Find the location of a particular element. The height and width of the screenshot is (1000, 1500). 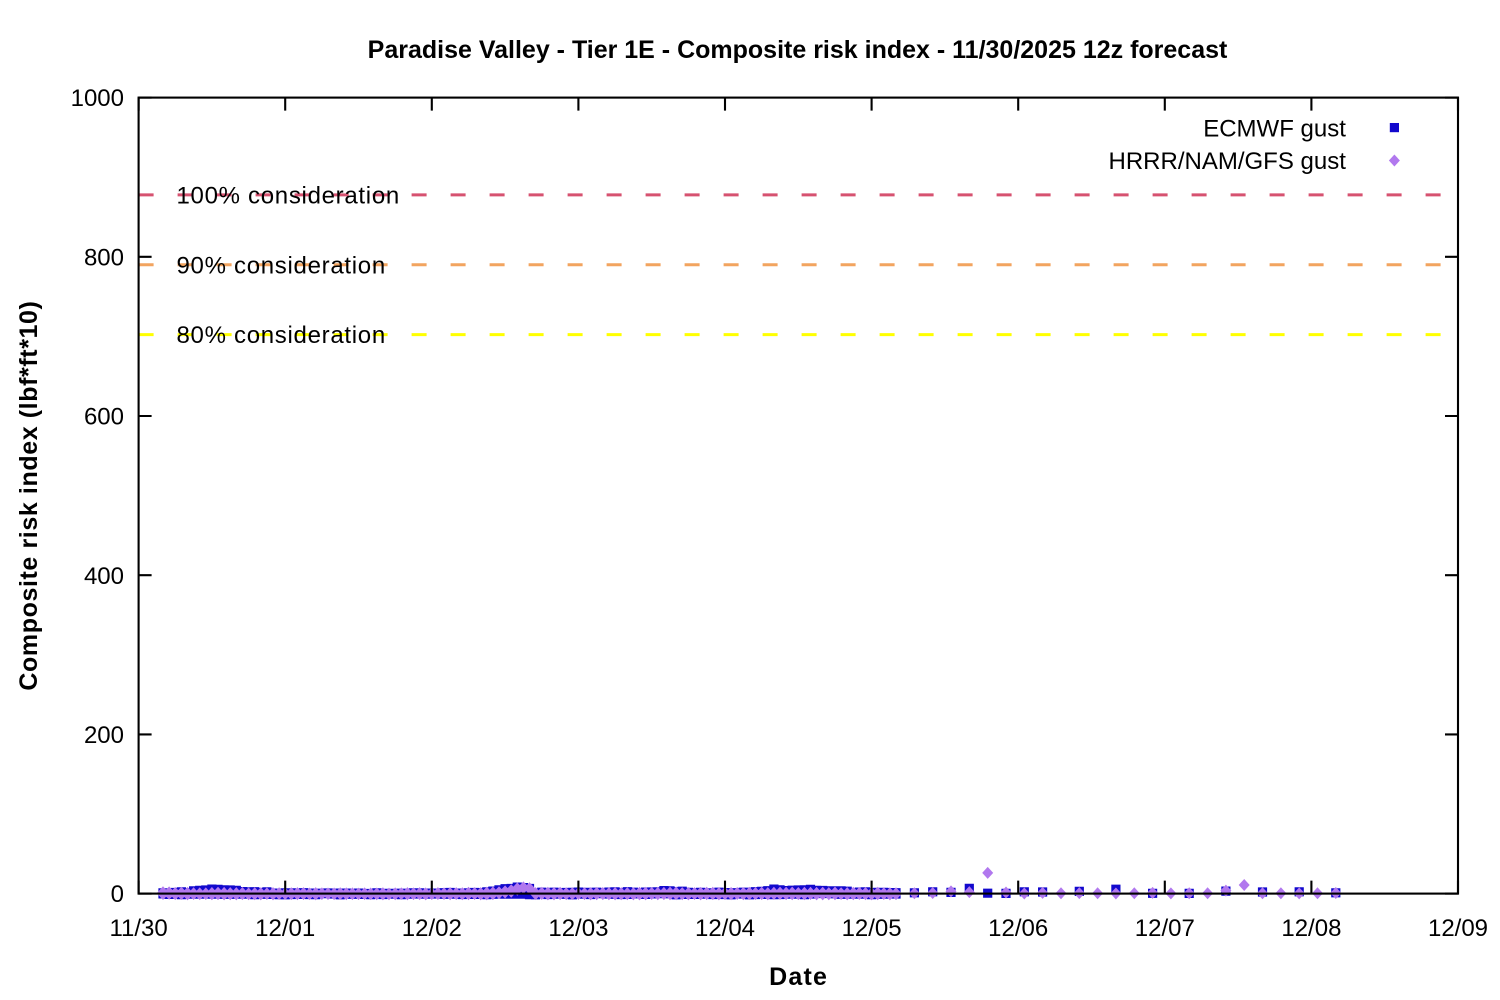

svg-text: ECMWF gust is located at coordinates (1274, 129).